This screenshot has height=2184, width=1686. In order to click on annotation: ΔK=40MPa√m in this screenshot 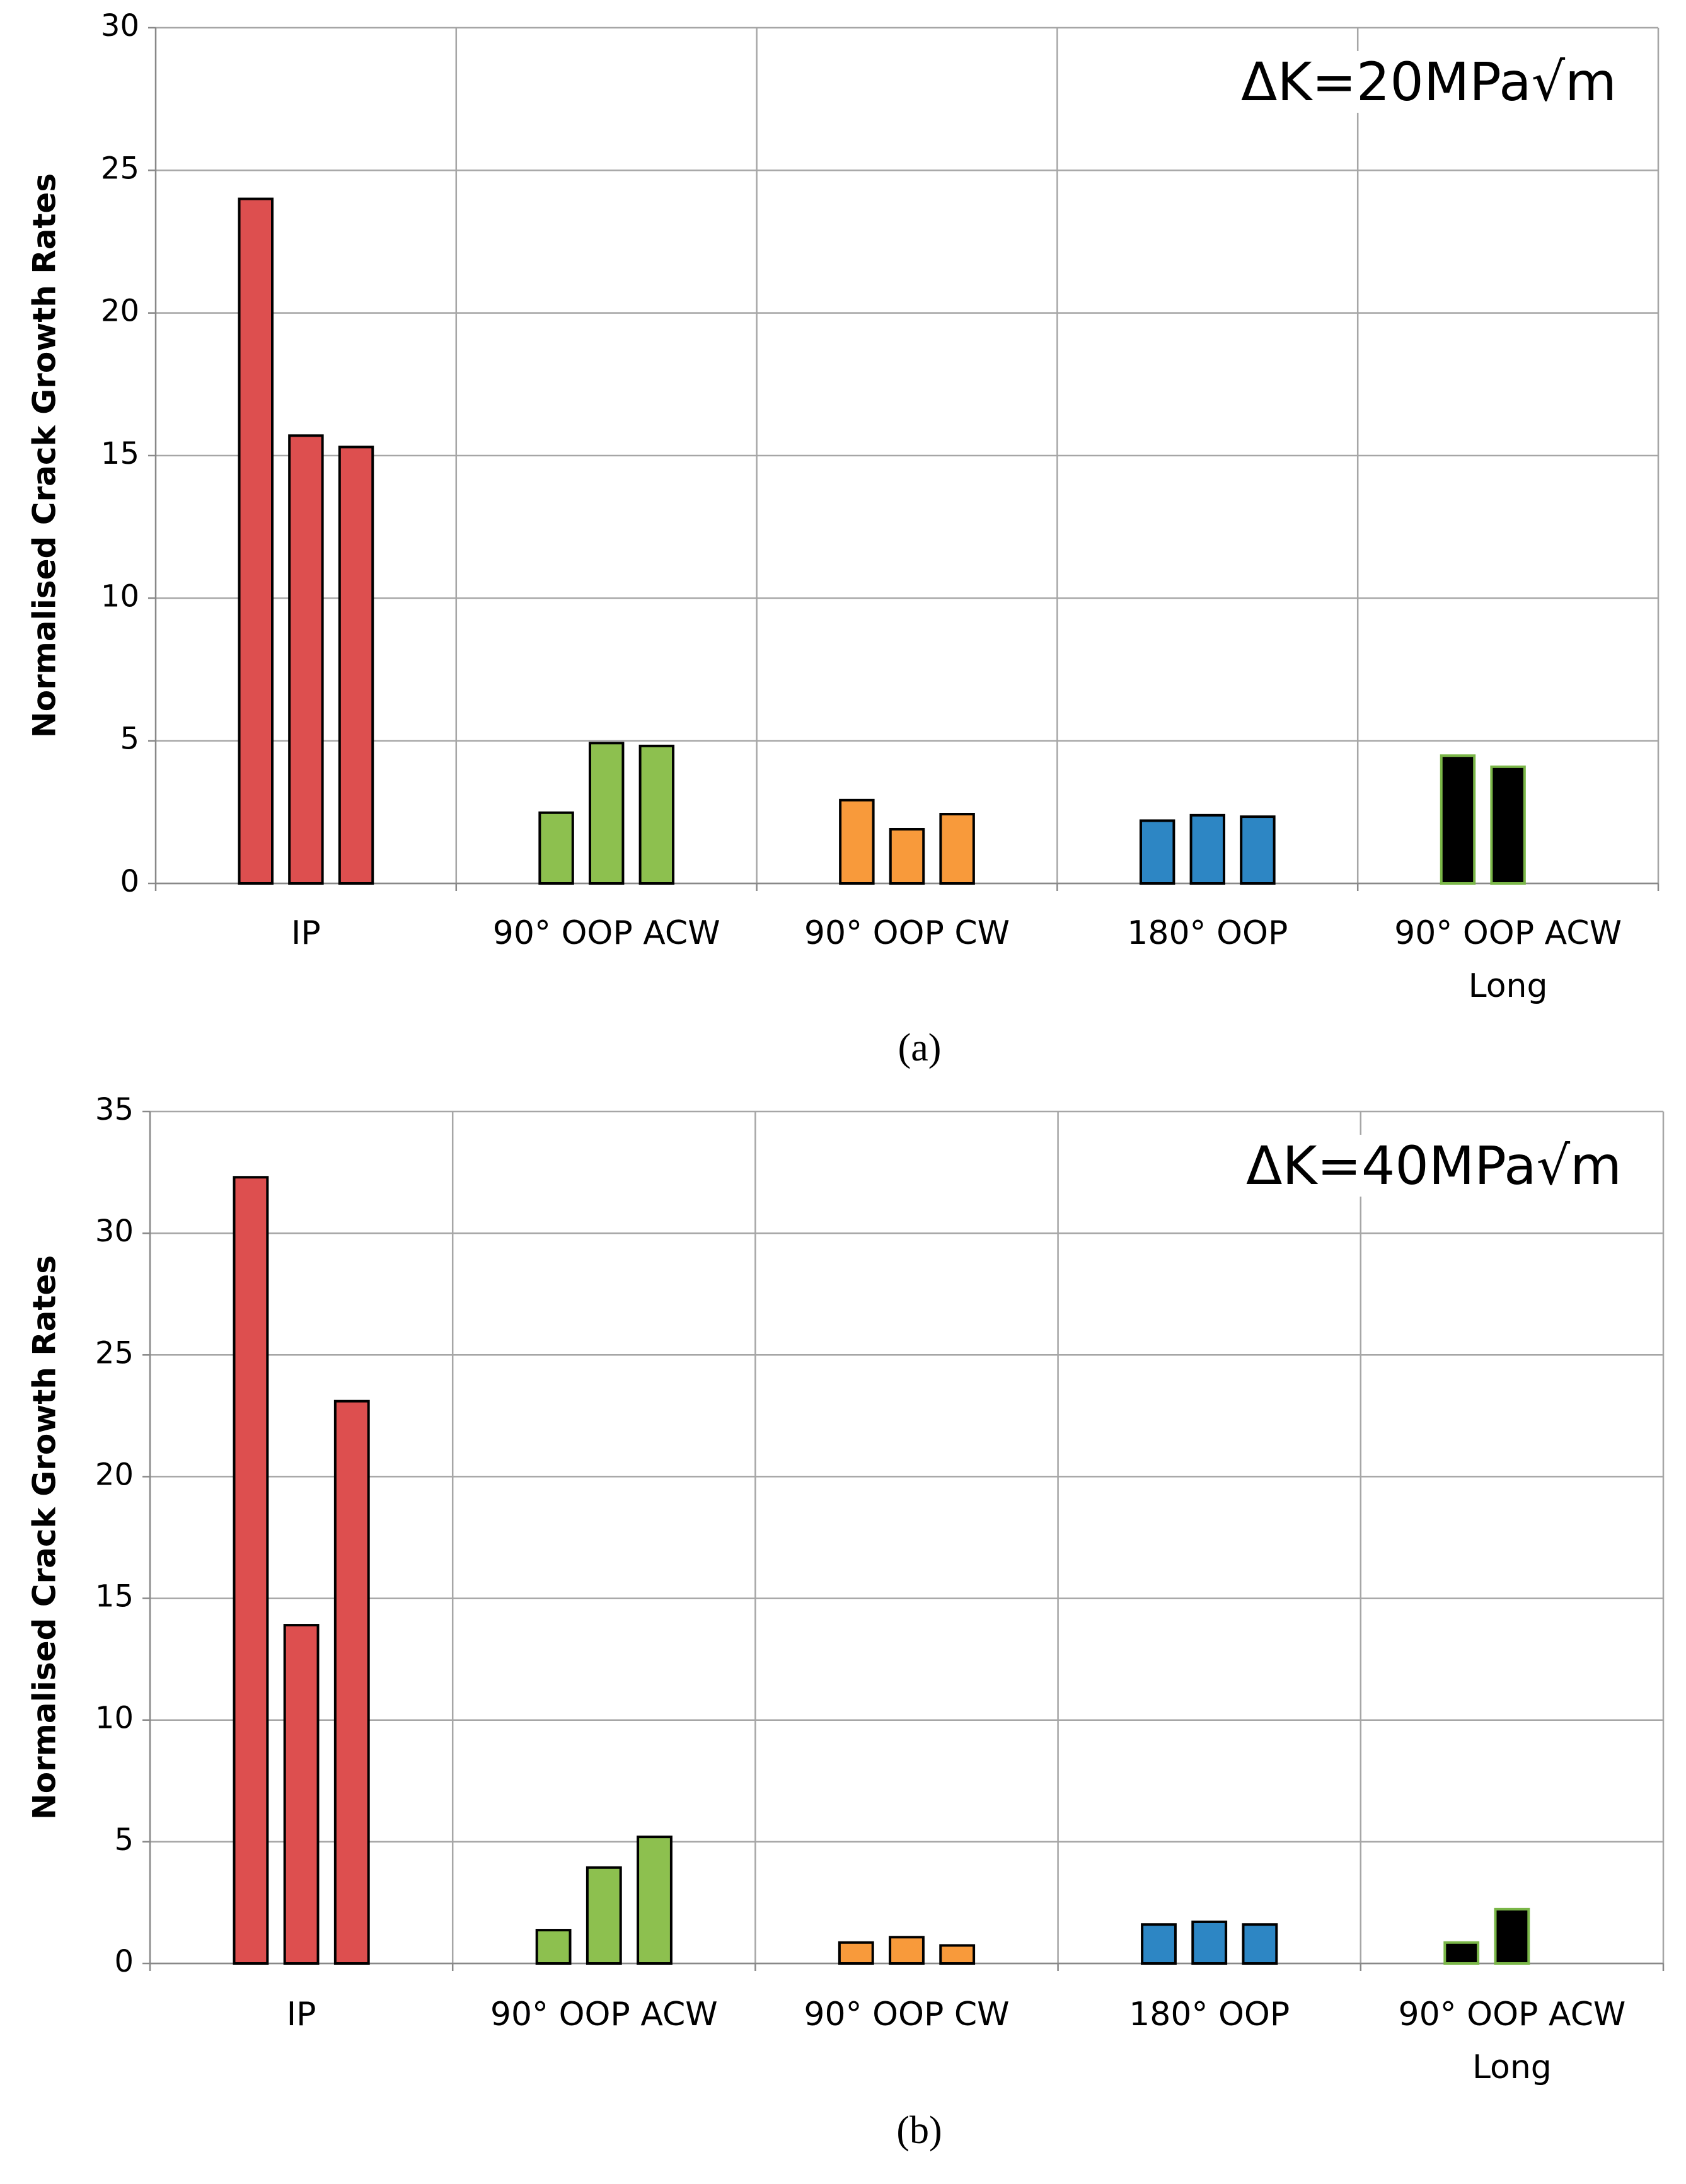, I will do `click(1434, 1166)`.